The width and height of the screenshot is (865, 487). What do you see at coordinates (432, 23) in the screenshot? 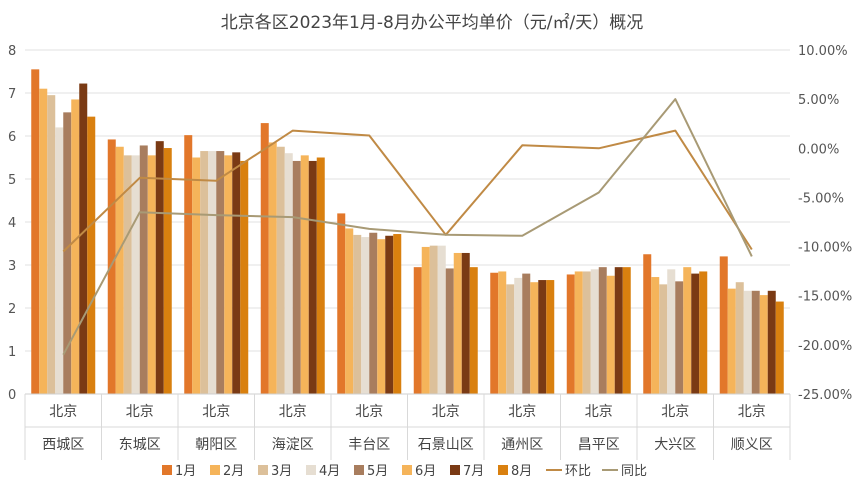
I see `chart-title: 北京各区2023年1月-8月办公平均单价（元/㎡/天）概况` at bounding box center [432, 23].